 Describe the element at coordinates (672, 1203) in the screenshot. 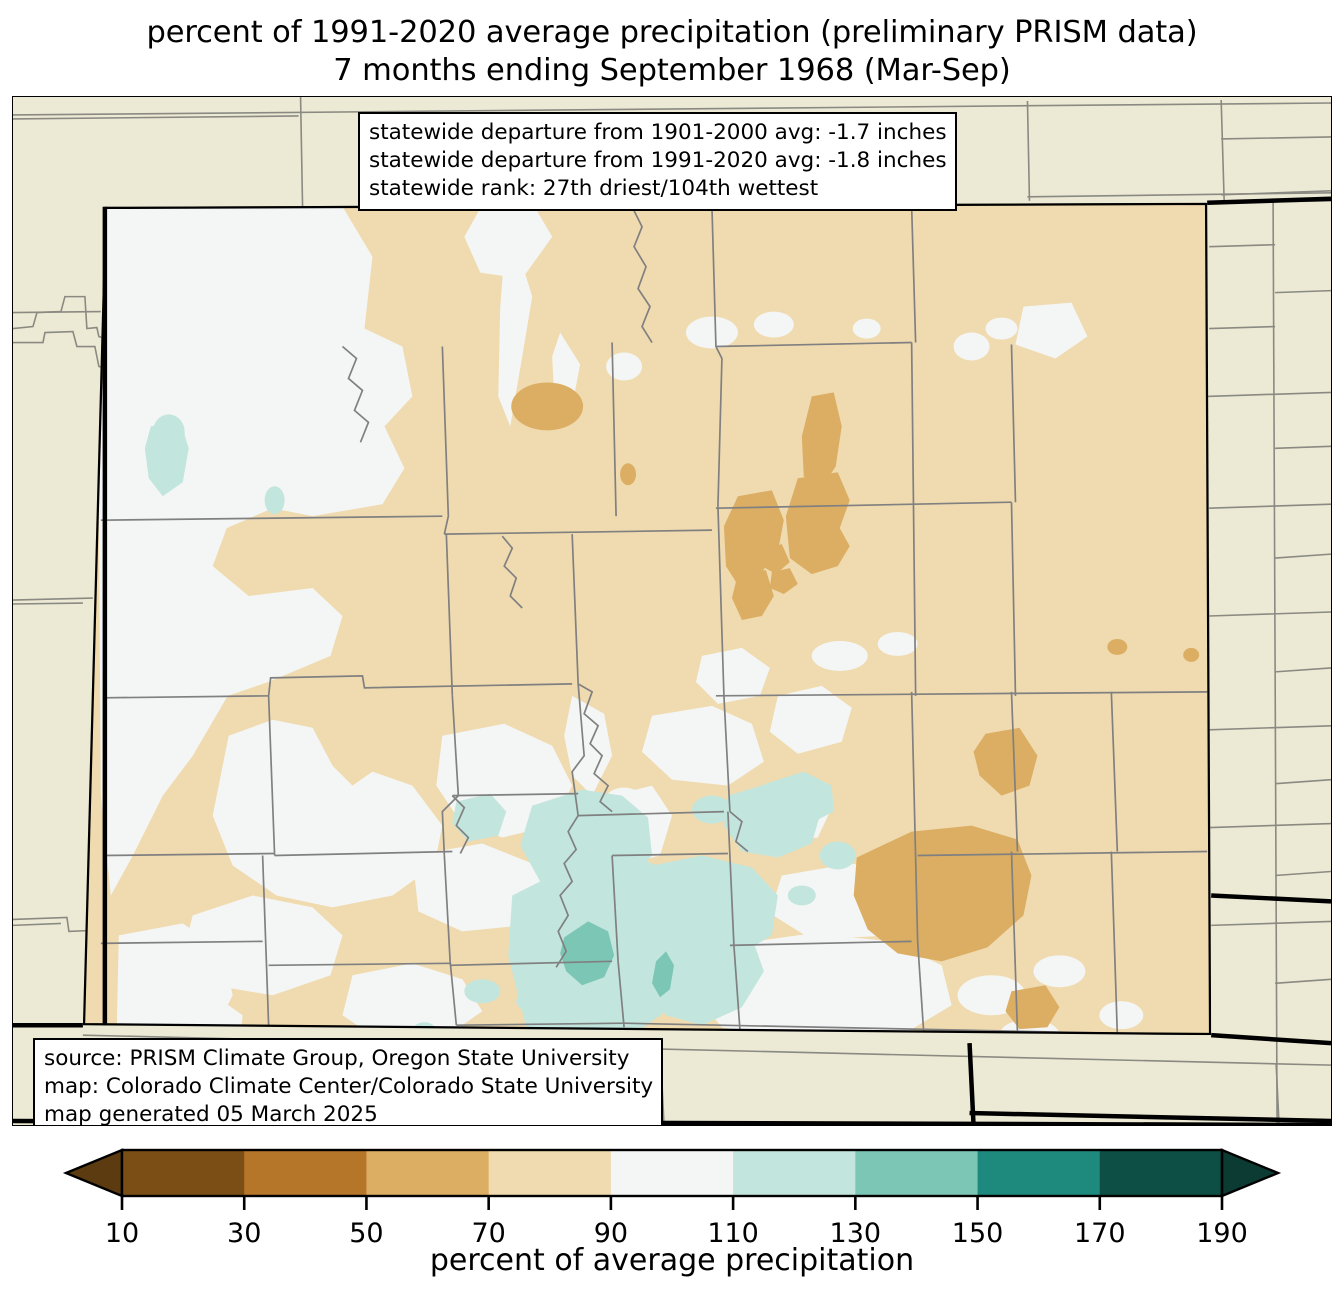

I see `colorbar-ticks` at that location.